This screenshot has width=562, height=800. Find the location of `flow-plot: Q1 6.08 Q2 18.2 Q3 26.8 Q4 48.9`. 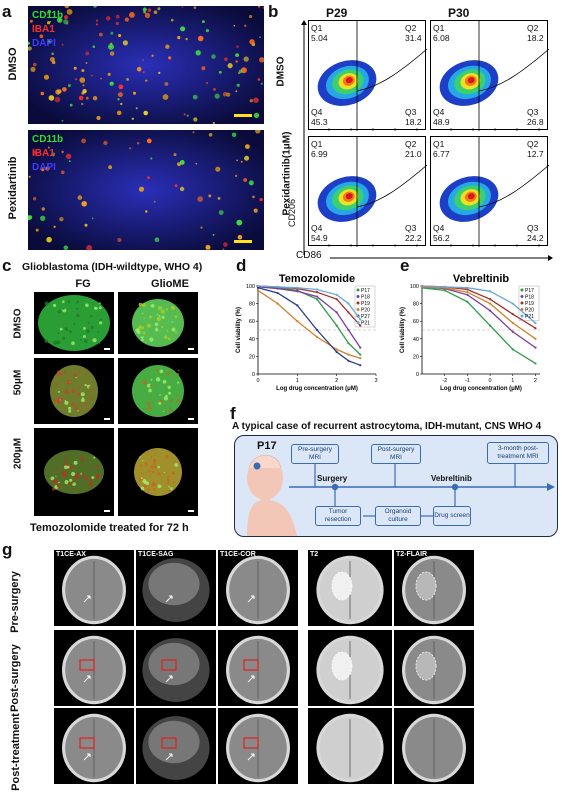

flow-plot: Q1 6.08 Q2 18.2 Q3 26.8 Q4 48.9 is located at coordinates (490, 75).